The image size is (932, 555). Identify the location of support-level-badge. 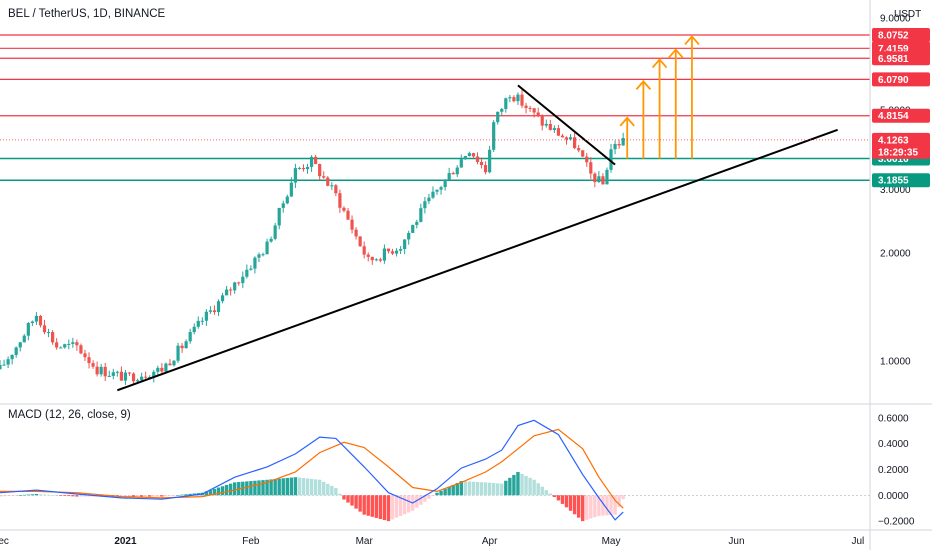
(901, 180).